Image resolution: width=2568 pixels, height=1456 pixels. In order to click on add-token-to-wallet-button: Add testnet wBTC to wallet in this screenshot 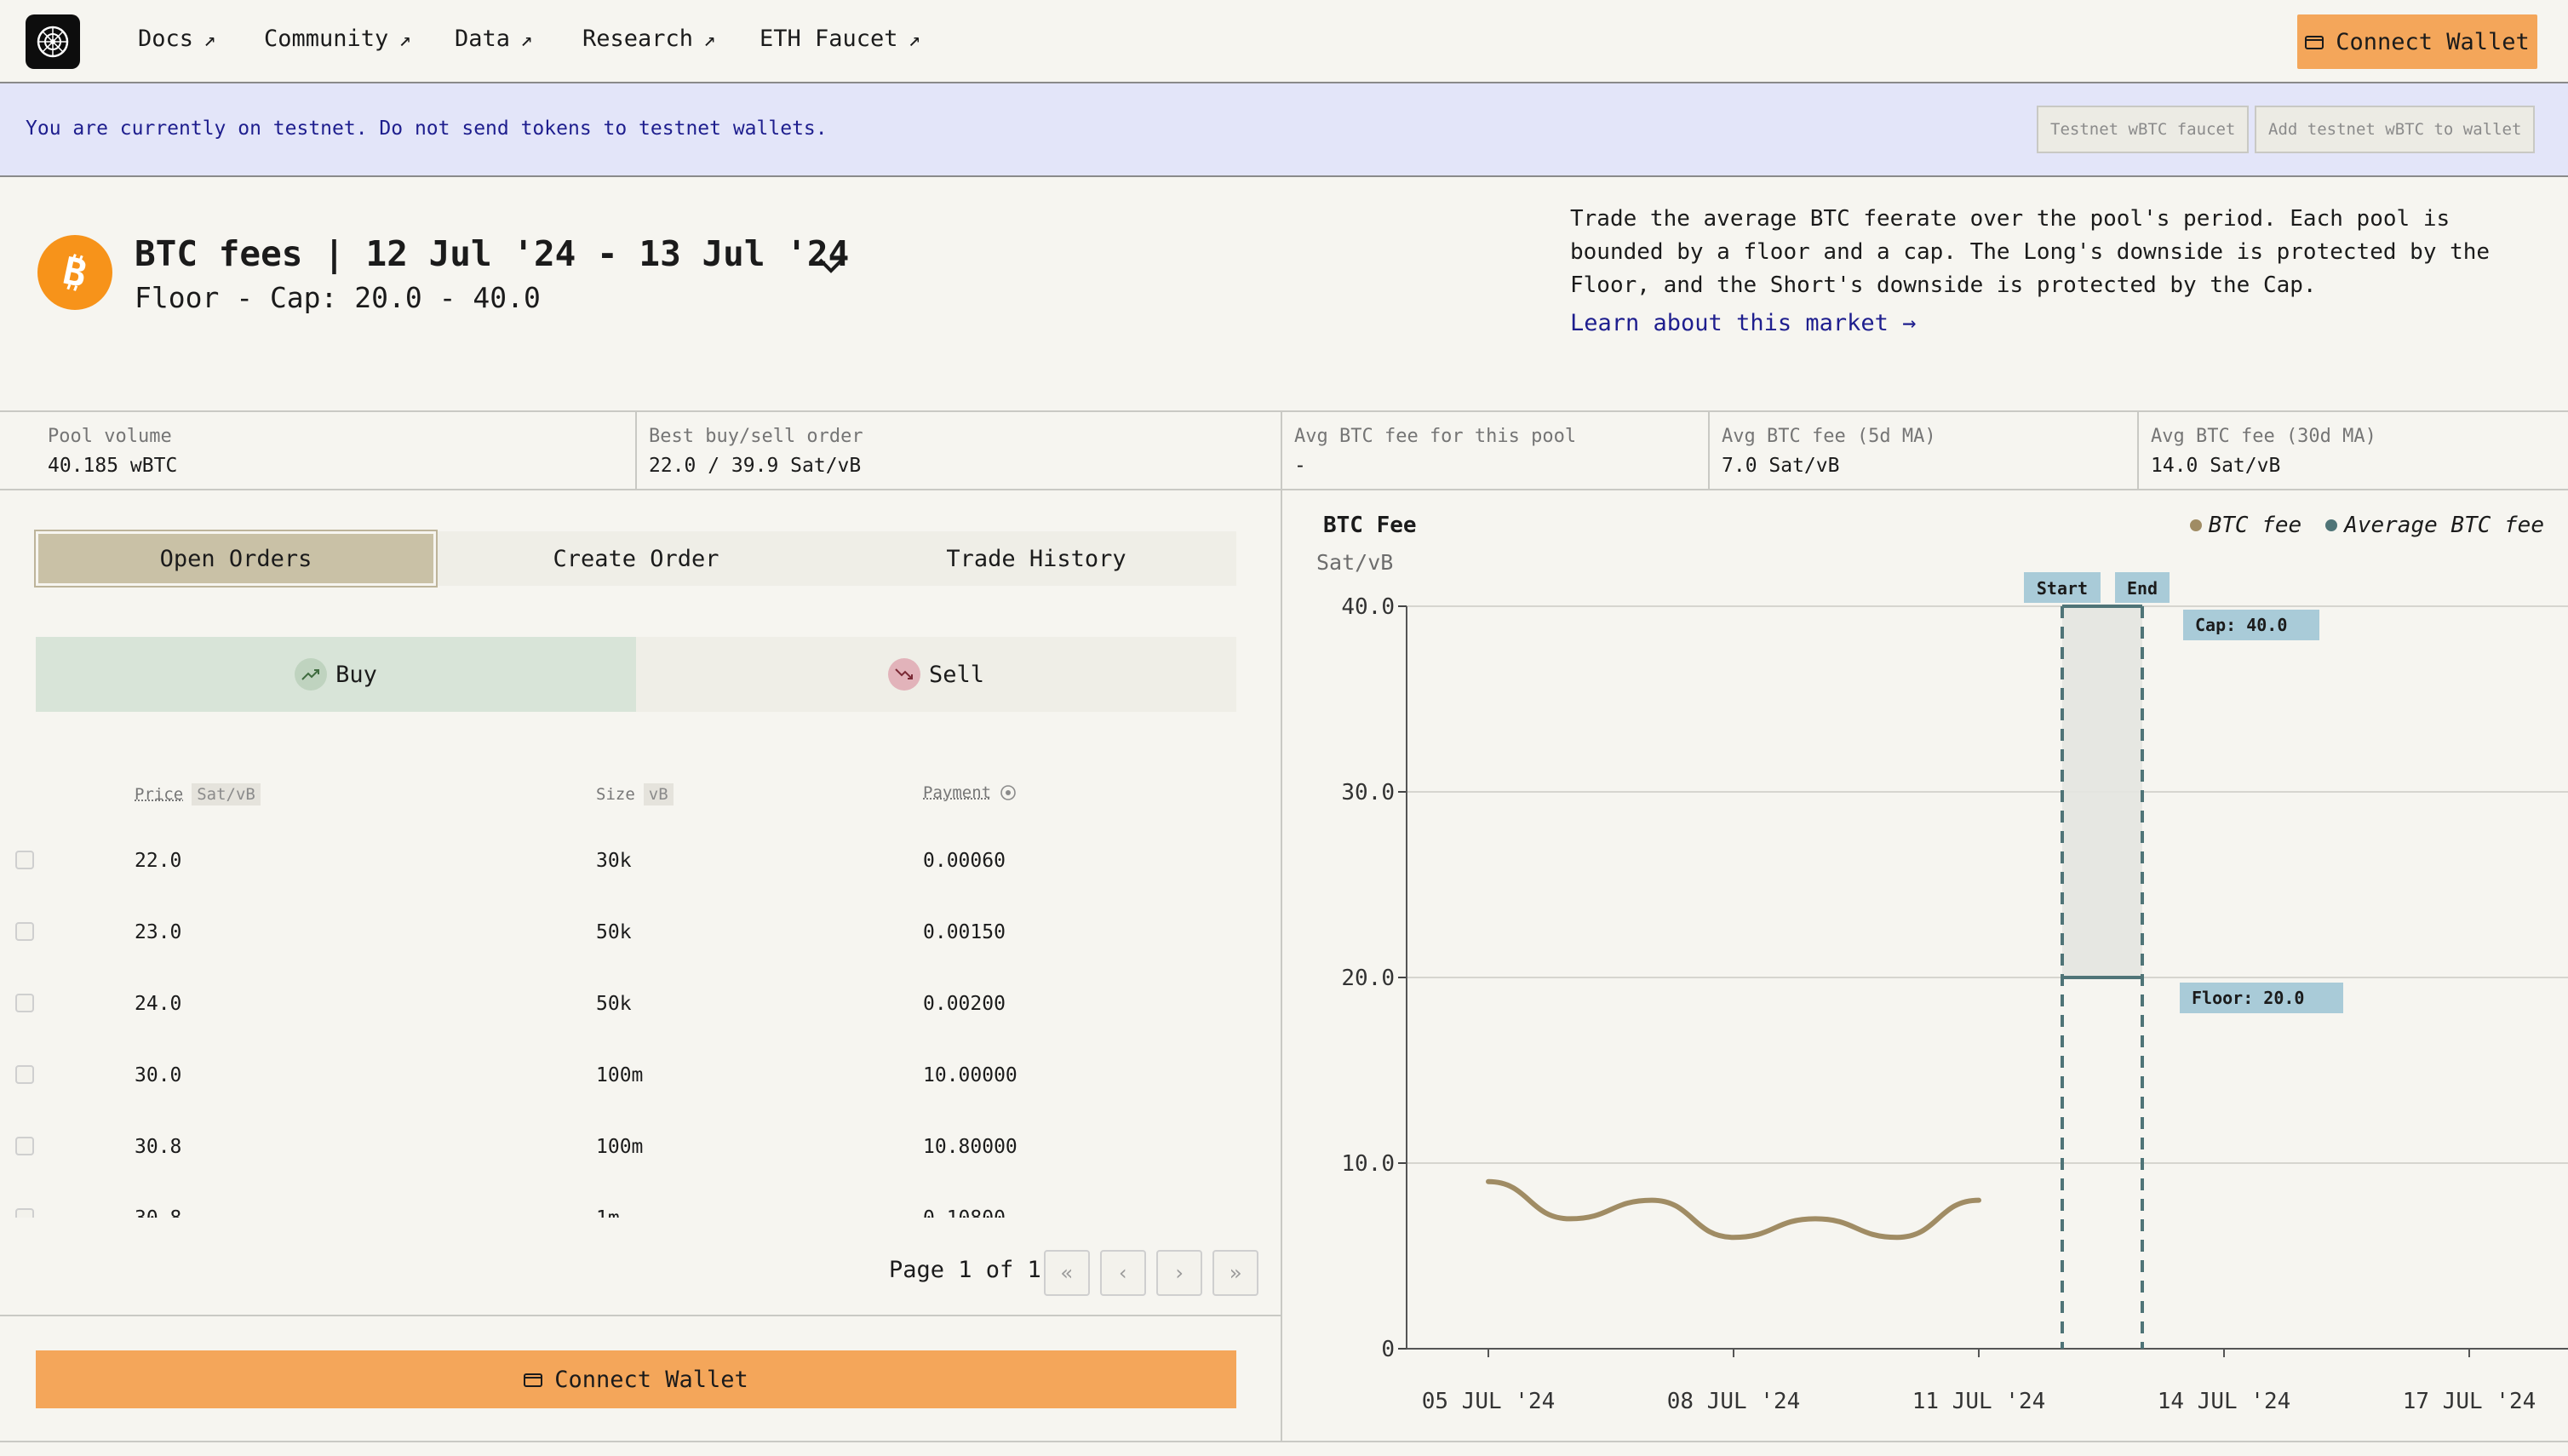, I will do `click(2395, 129)`.